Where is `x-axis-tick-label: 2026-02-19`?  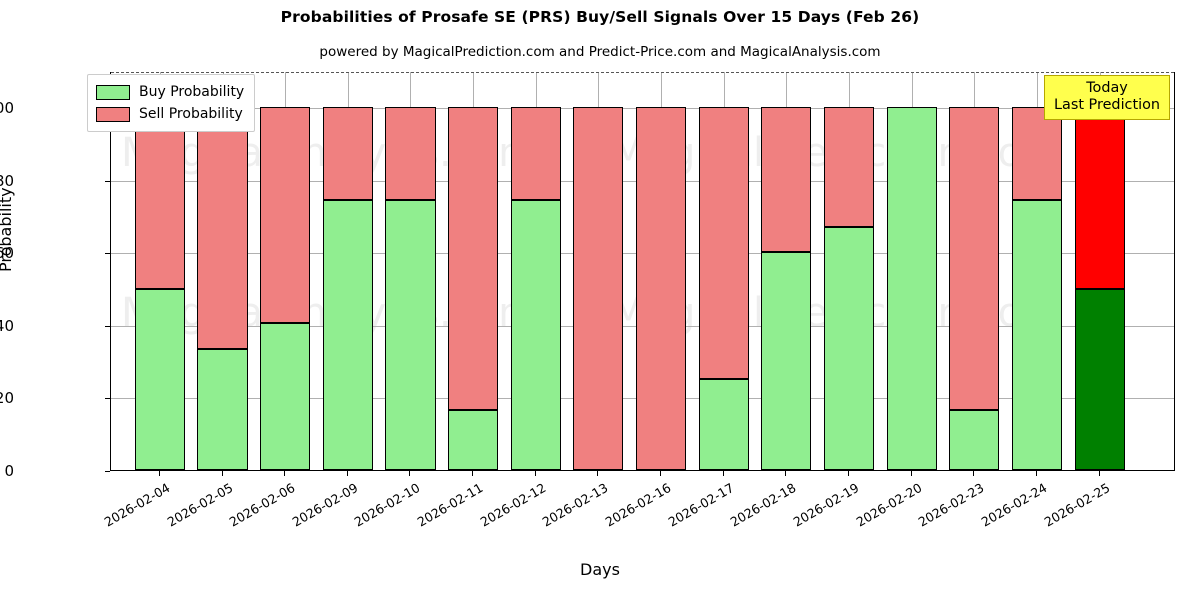
x-axis-tick-label: 2026-02-19 is located at coordinates (826, 505).